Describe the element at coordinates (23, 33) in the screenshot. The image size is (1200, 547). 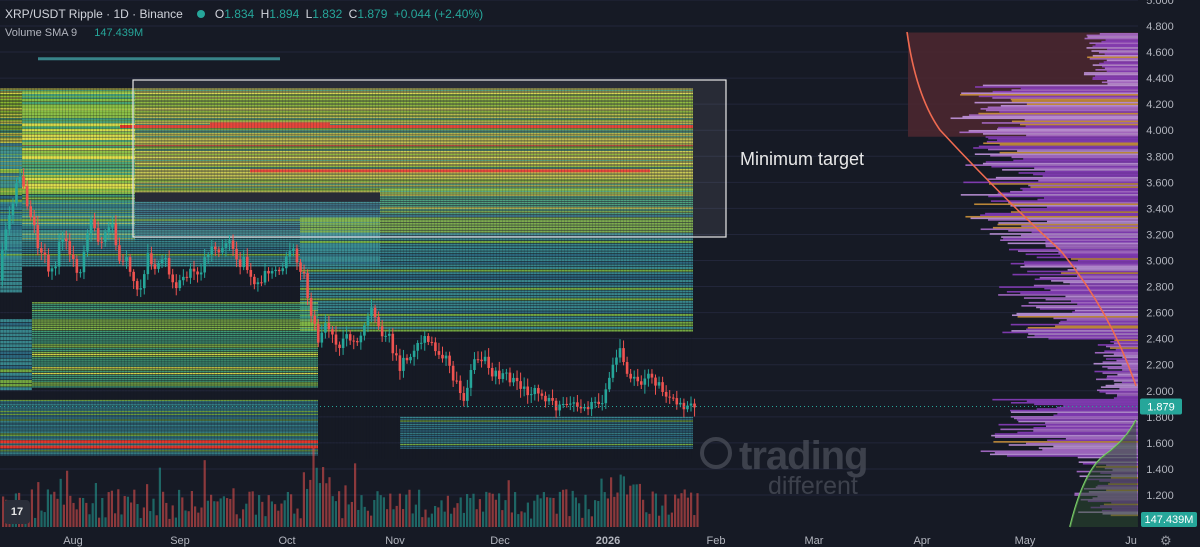
I see `volume-label: Volume` at that location.